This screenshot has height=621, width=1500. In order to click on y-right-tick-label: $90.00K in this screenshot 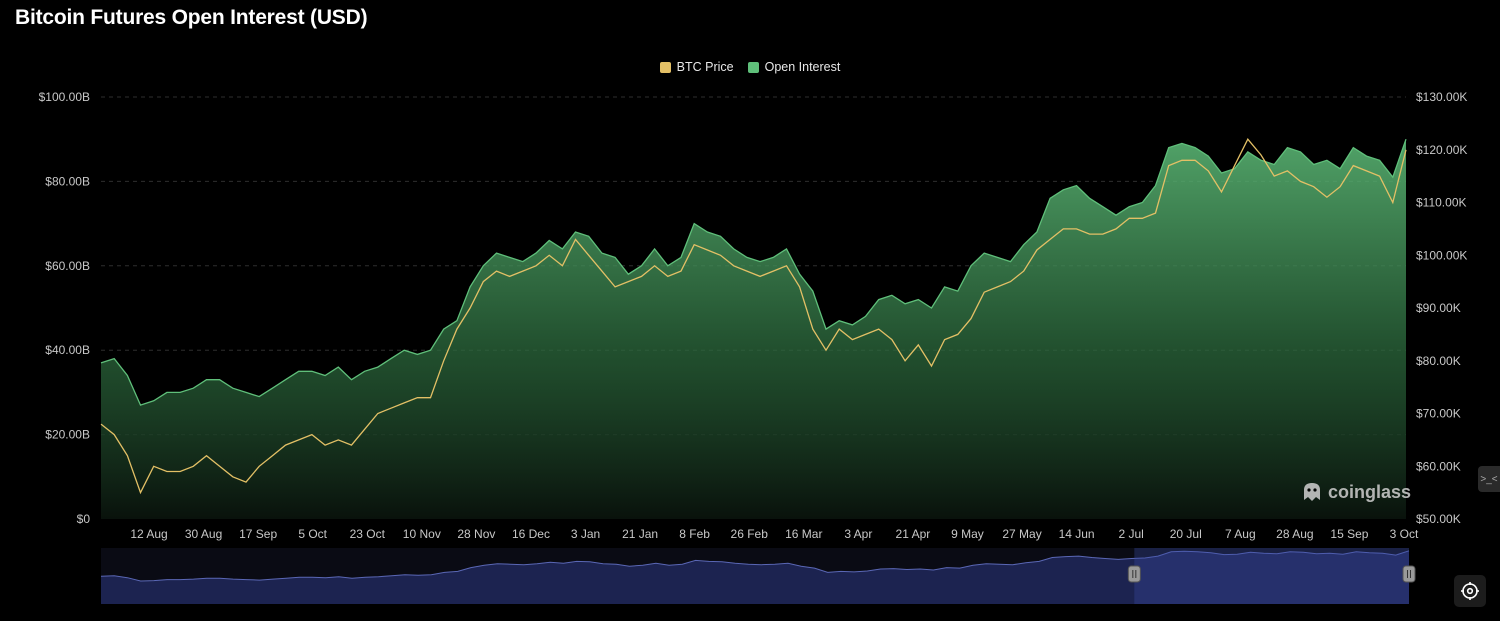, I will do `click(1438, 308)`.